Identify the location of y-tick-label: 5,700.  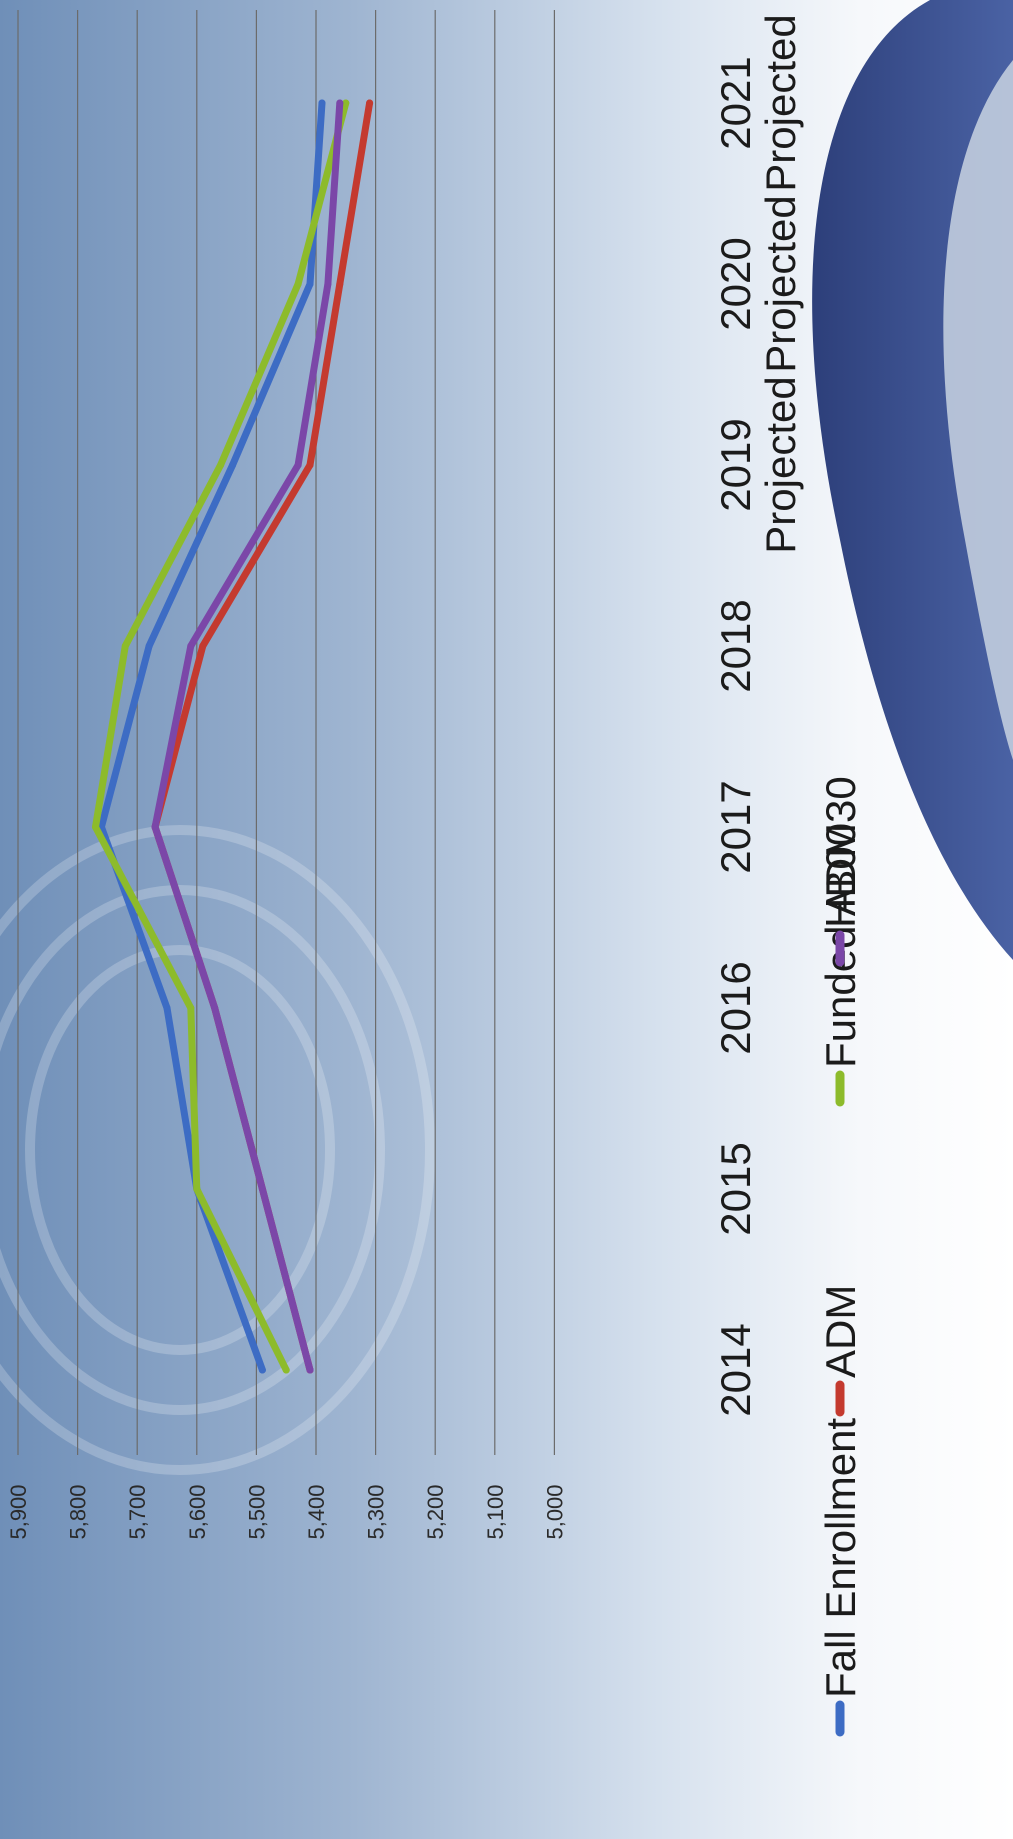
(137, 1511).